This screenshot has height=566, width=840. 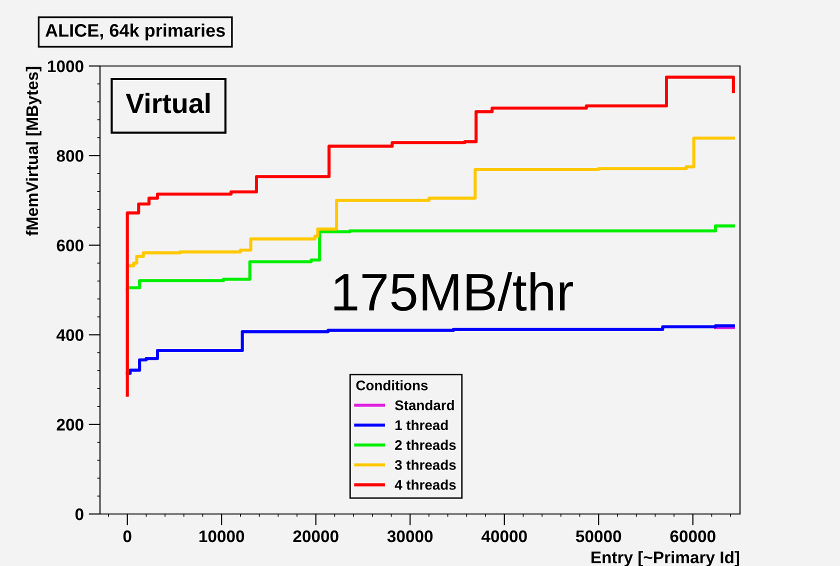 What do you see at coordinates (79, 514) in the screenshot?
I see `y-tick-label: 0` at bounding box center [79, 514].